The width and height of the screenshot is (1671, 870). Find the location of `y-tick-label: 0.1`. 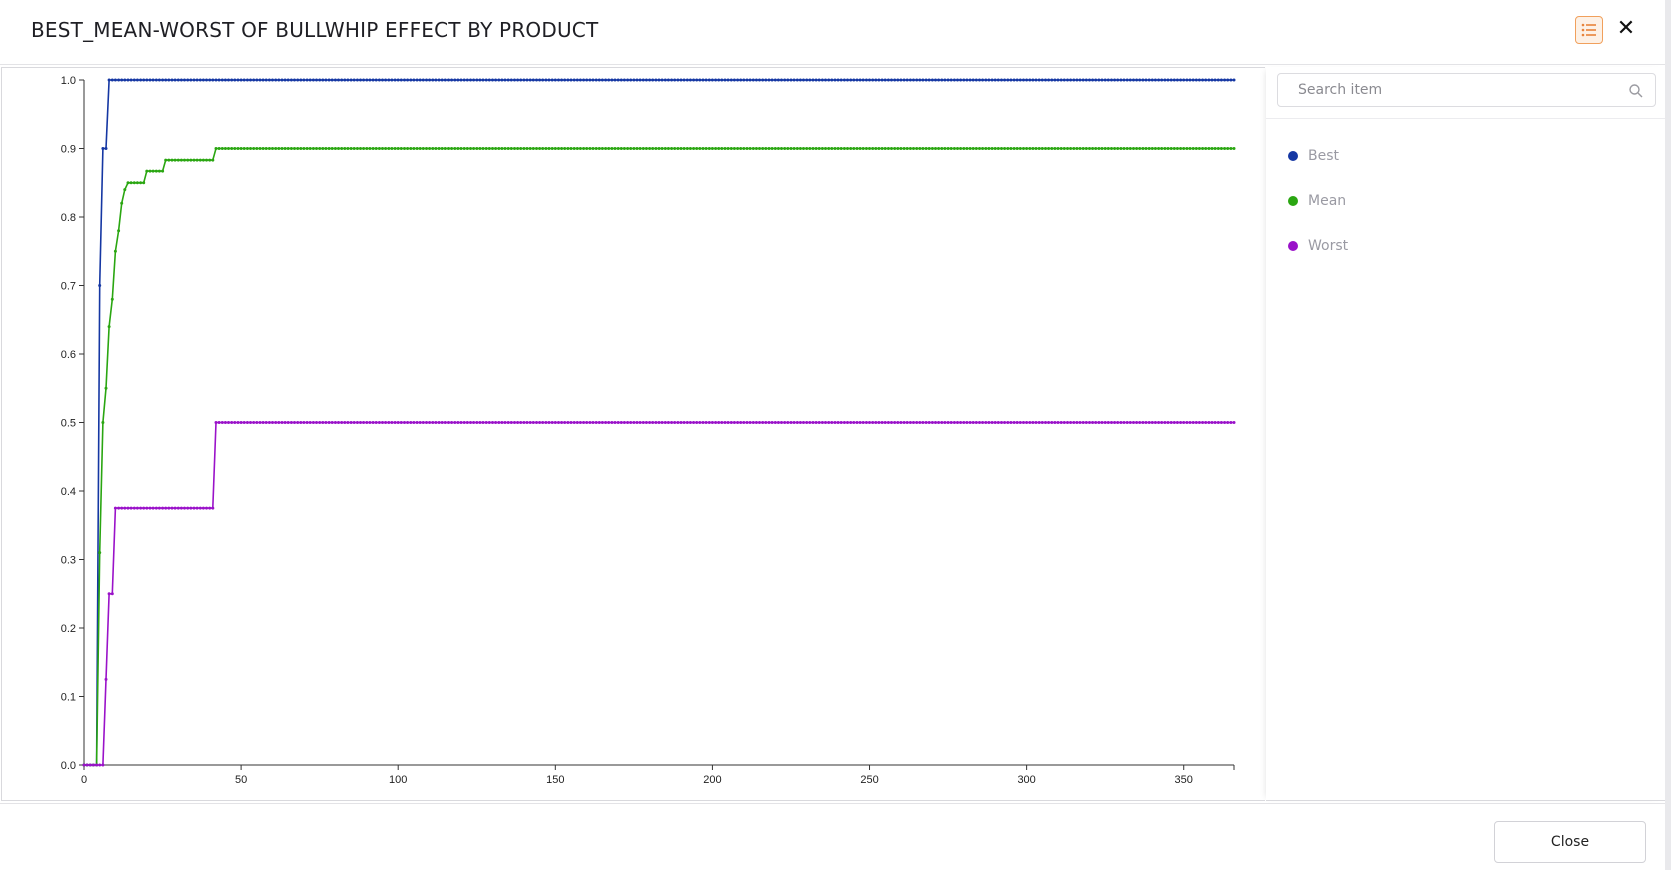

y-tick-label: 0.1 is located at coordinates (68, 698).